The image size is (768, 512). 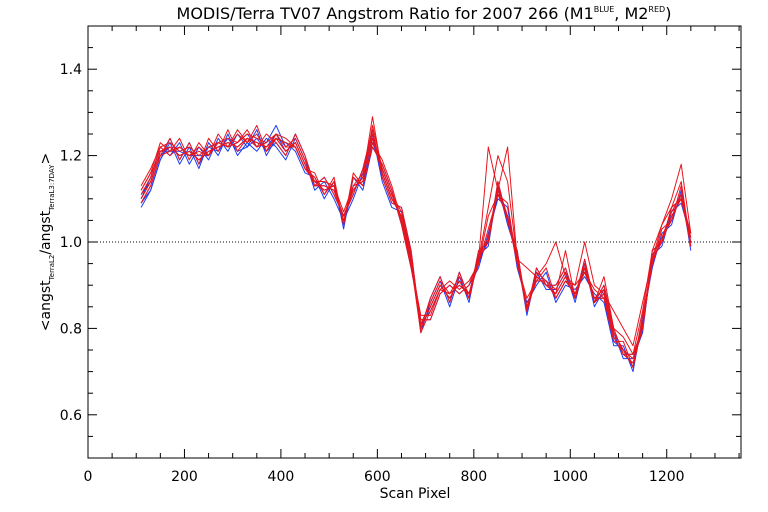 What do you see at coordinates (71, 416) in the screenshot?
I see `y-tick-label: 0.6` at bounding box center [71, 416].